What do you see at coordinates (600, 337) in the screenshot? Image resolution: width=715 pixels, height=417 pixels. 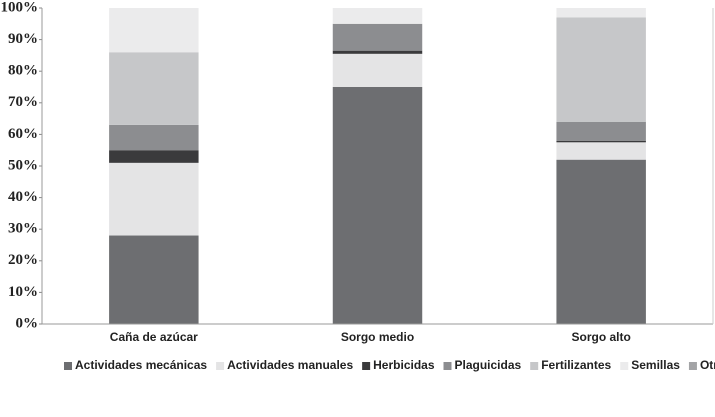 I see `x-tick-label: Sorgo alto` at bounding box center [600, 337].